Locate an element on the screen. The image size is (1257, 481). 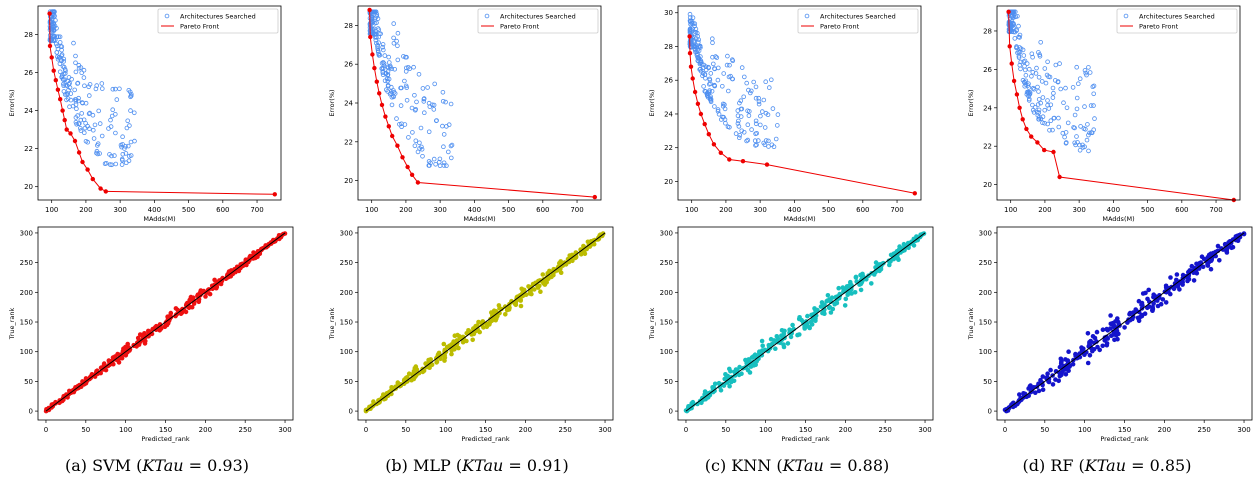
x-tick-label: 250 is located at coordinates (885, 430).